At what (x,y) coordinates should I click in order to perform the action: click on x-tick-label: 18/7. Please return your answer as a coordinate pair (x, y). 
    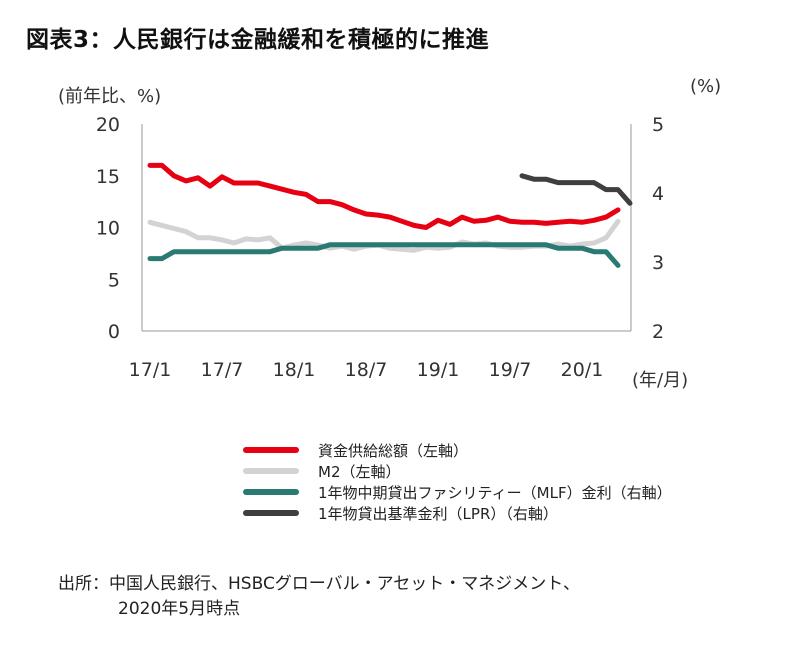
    Looking at the image, I should click on (366, 370).